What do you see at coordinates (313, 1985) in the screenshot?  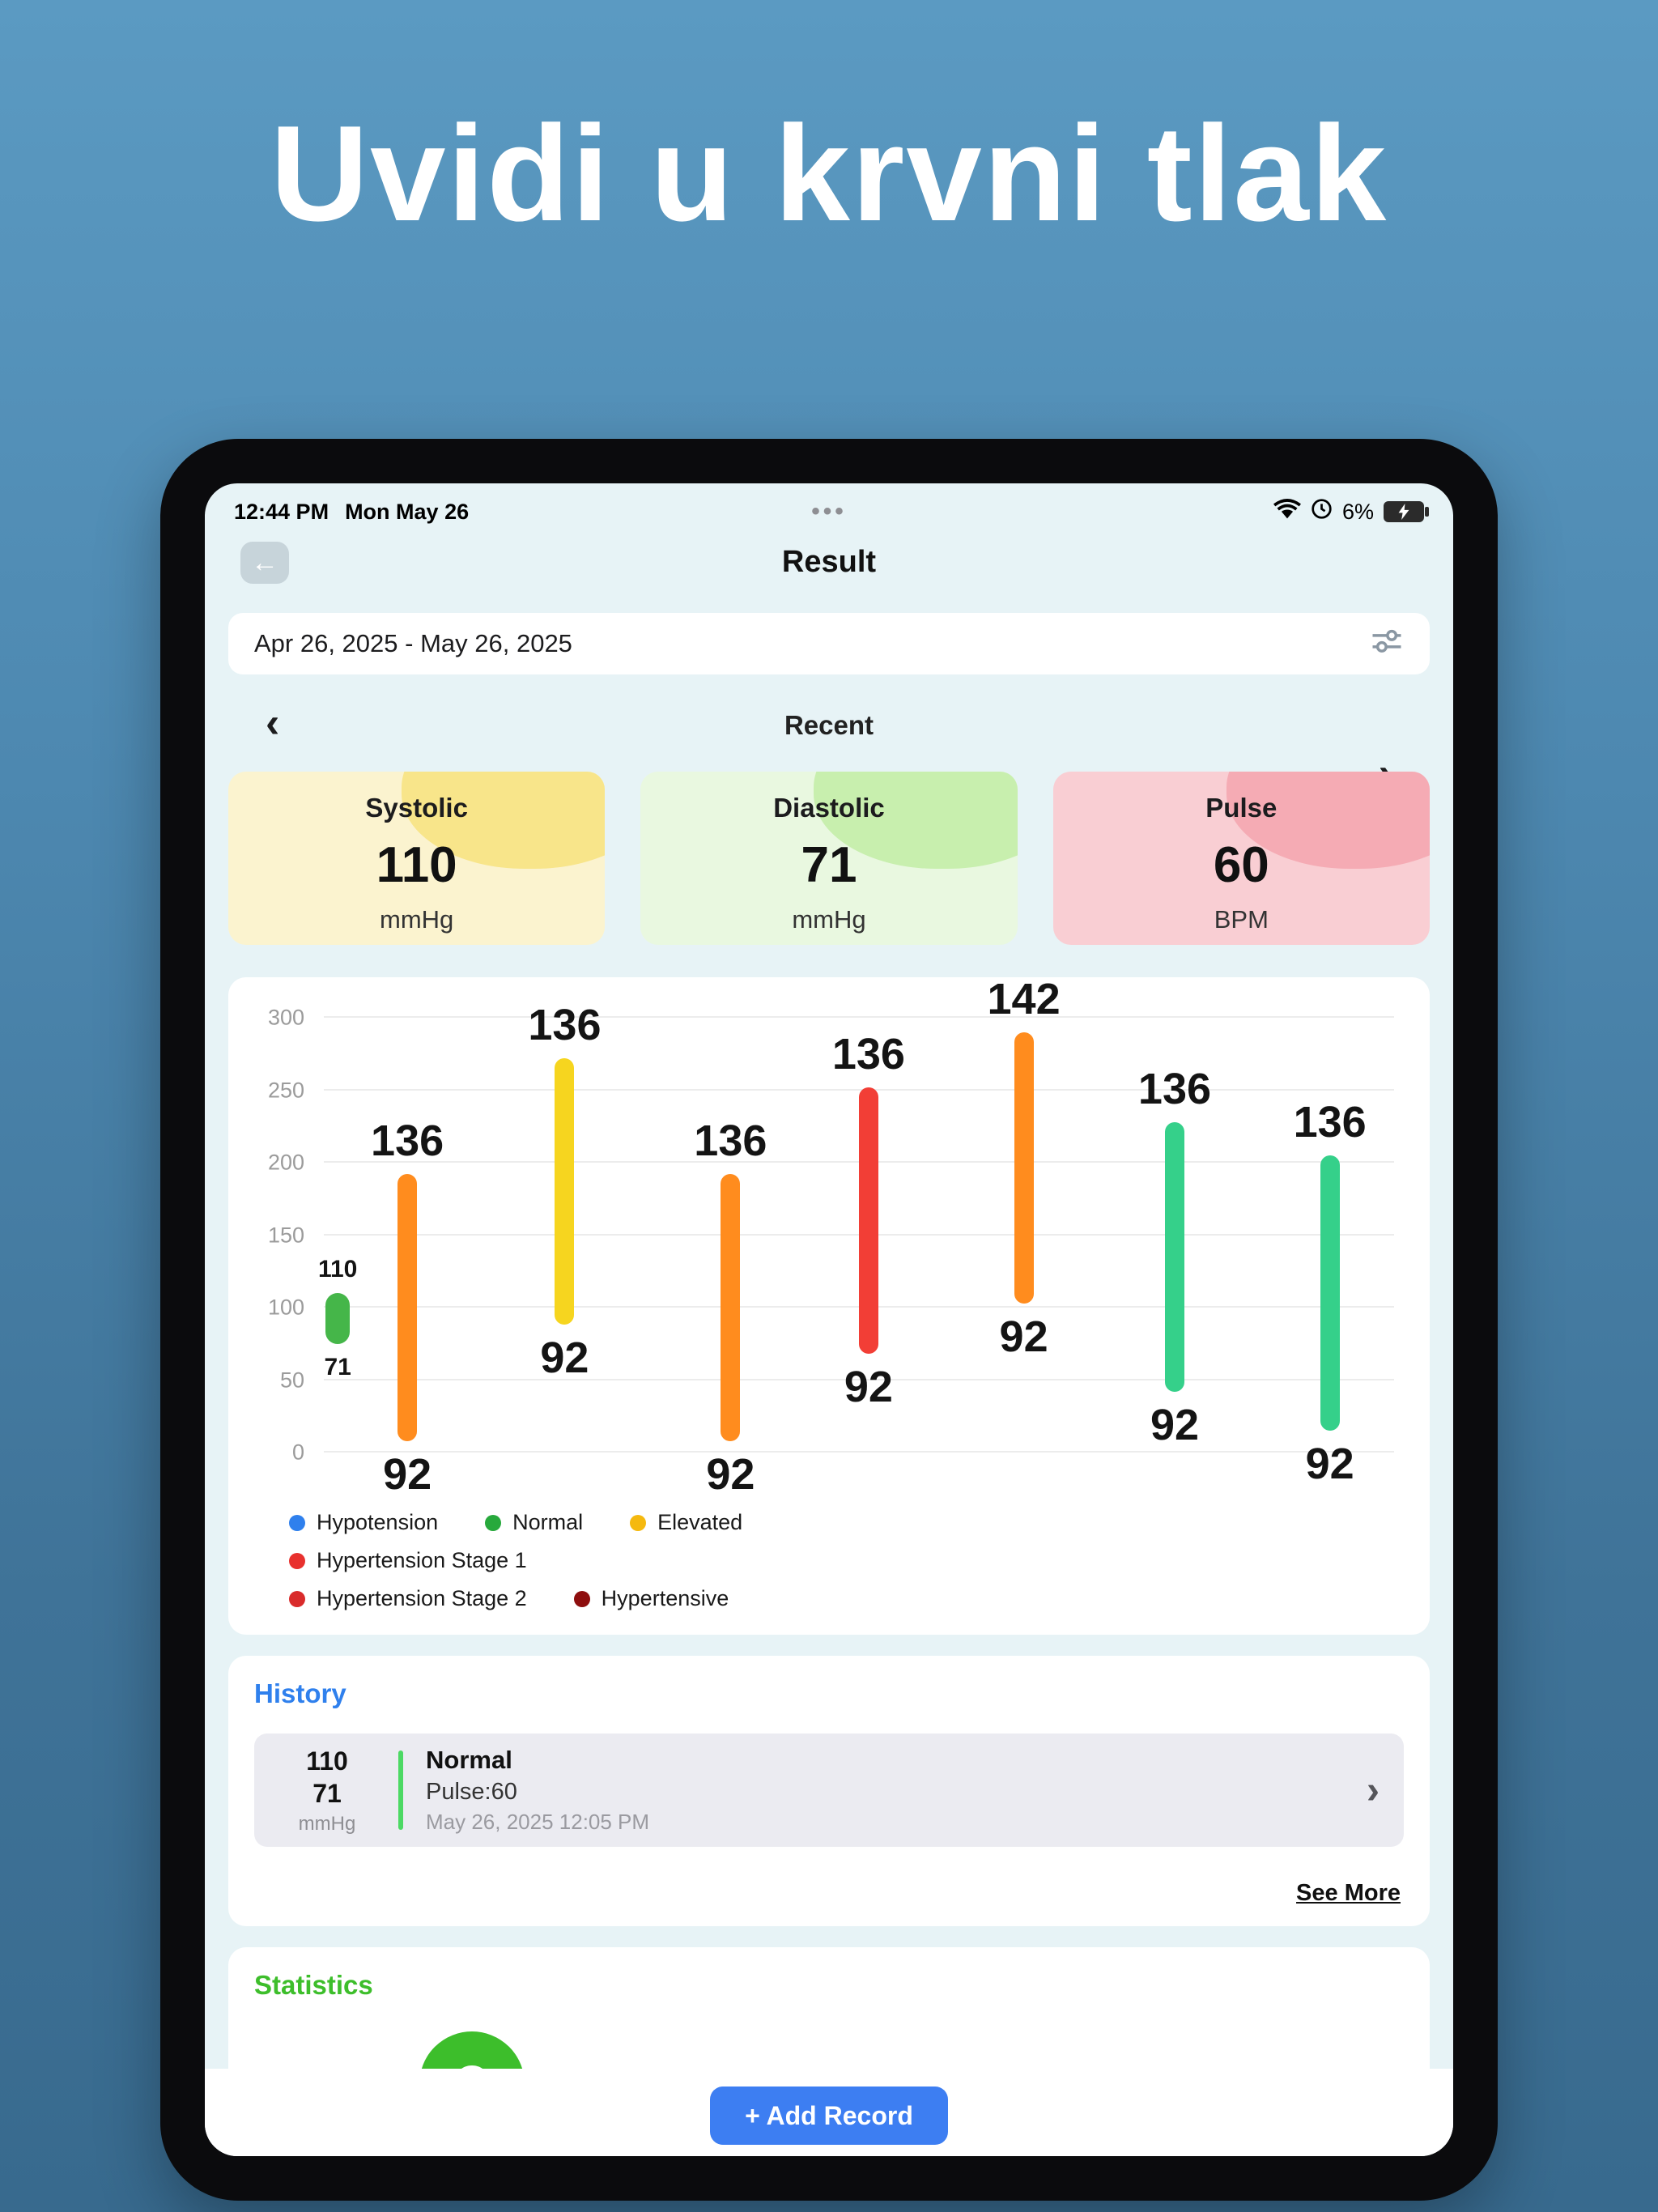 I see `statistics-heading: Statistics` at bounding box center [313, 1985].